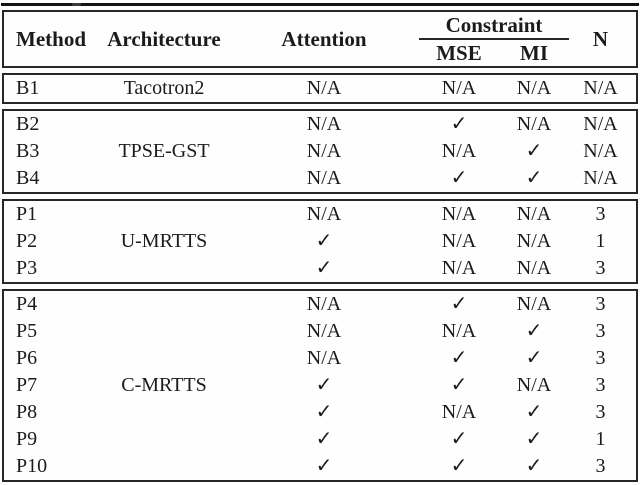  I want to click on column-header-n: N, so click(600, 39).